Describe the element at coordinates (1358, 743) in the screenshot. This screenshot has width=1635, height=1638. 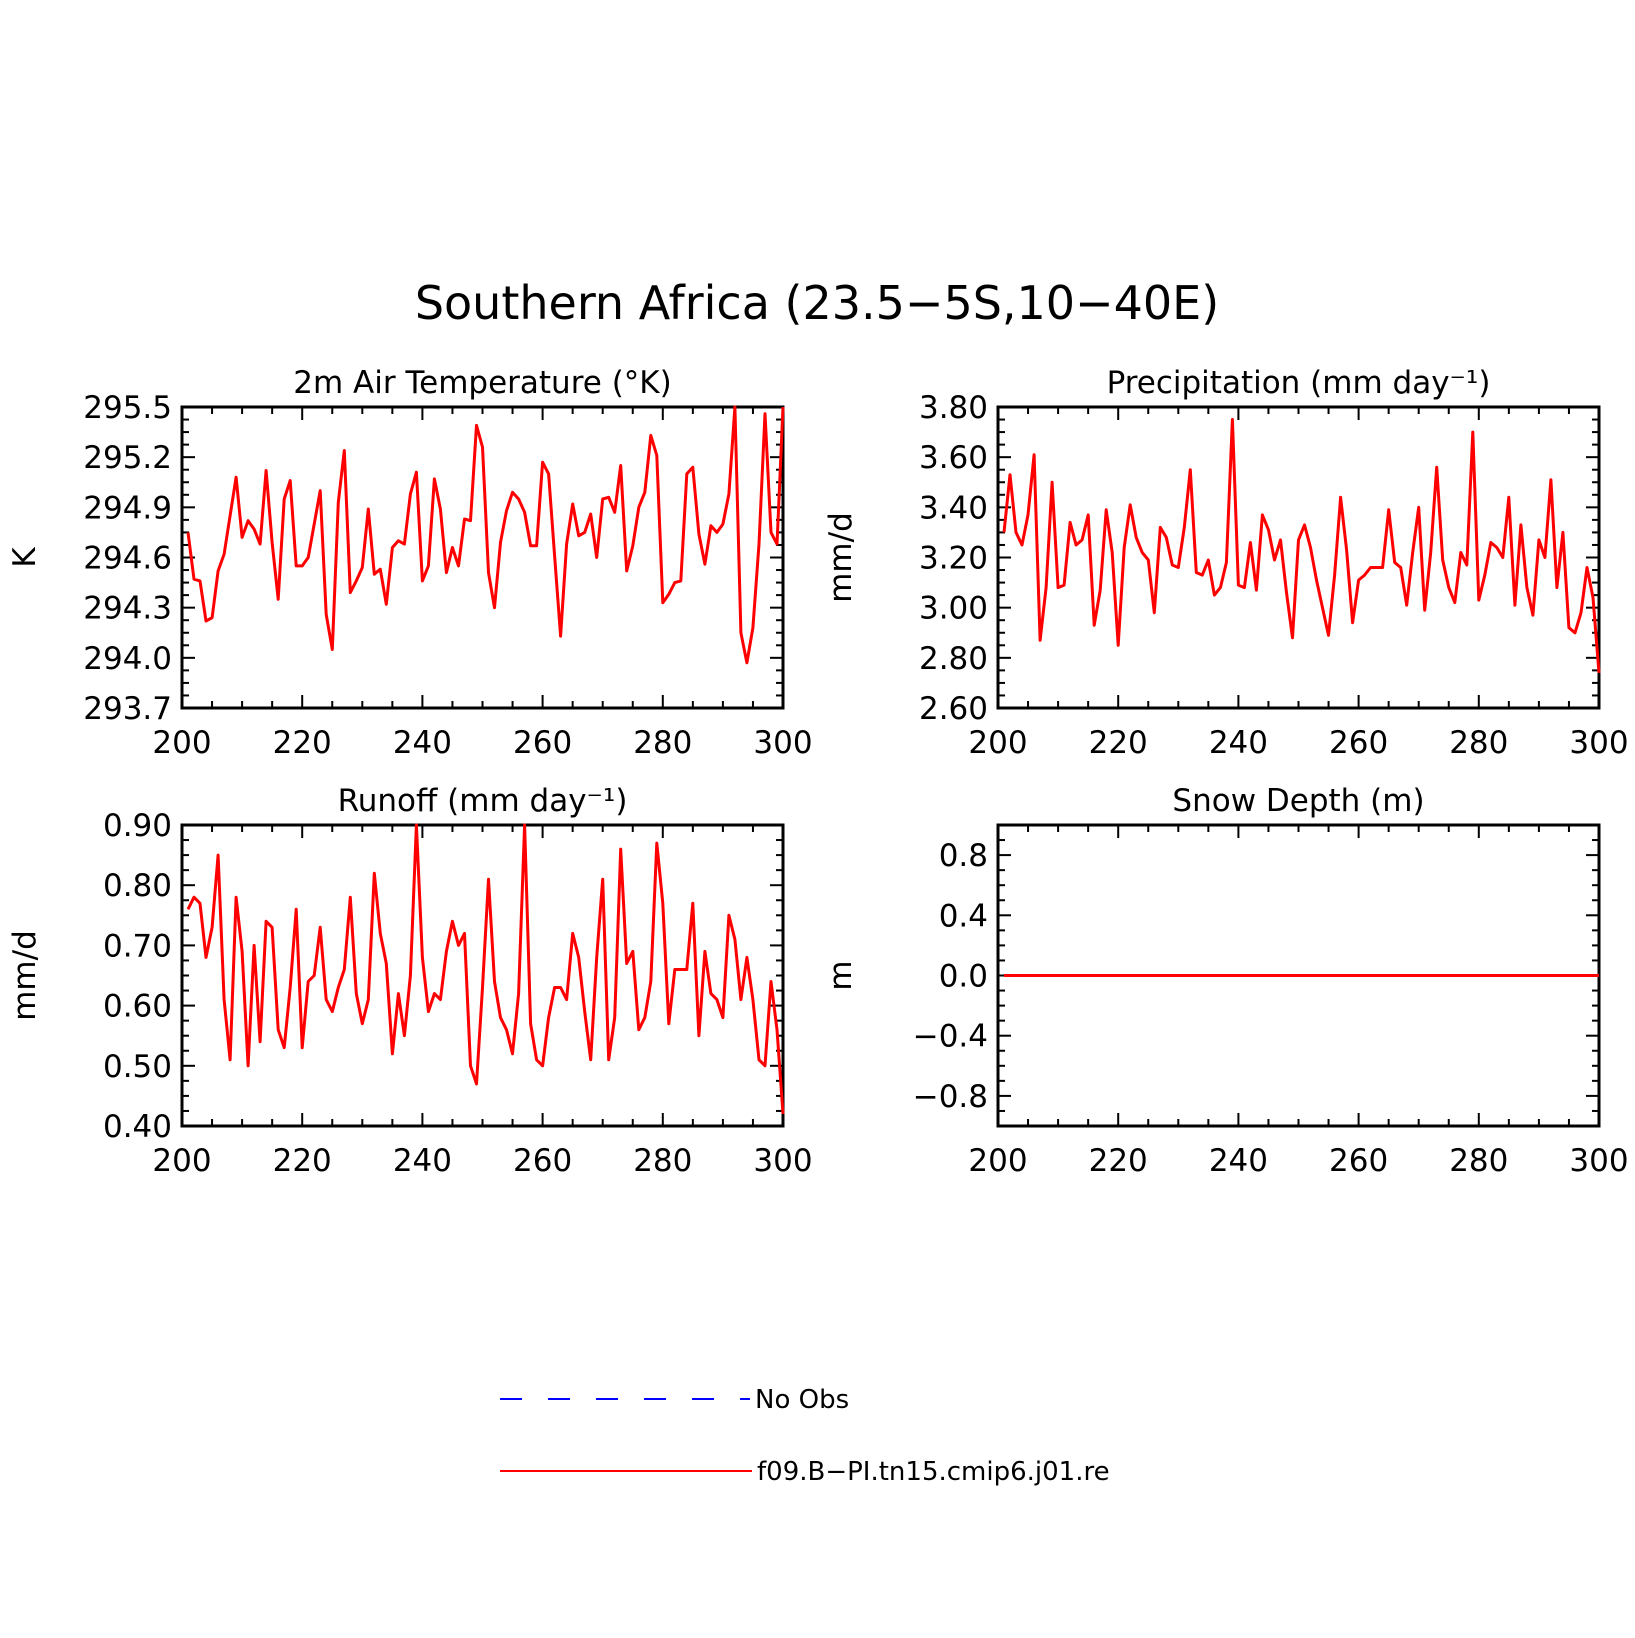
I see `precipitation-xtick-label: 260` at that location.